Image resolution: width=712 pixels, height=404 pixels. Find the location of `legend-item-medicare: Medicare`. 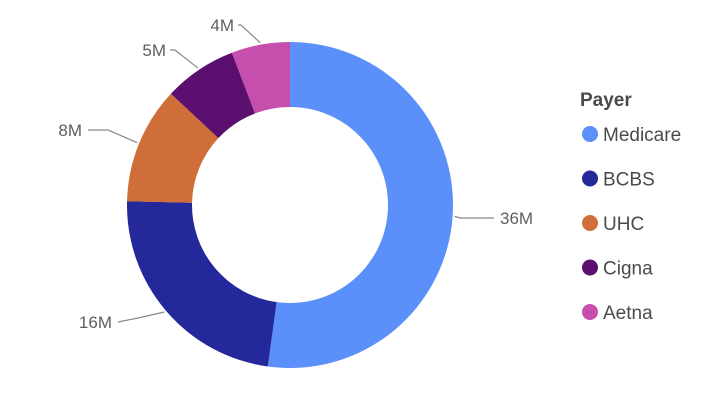

legend-item-medicare: Medicare is located at coordinates (631, 135).